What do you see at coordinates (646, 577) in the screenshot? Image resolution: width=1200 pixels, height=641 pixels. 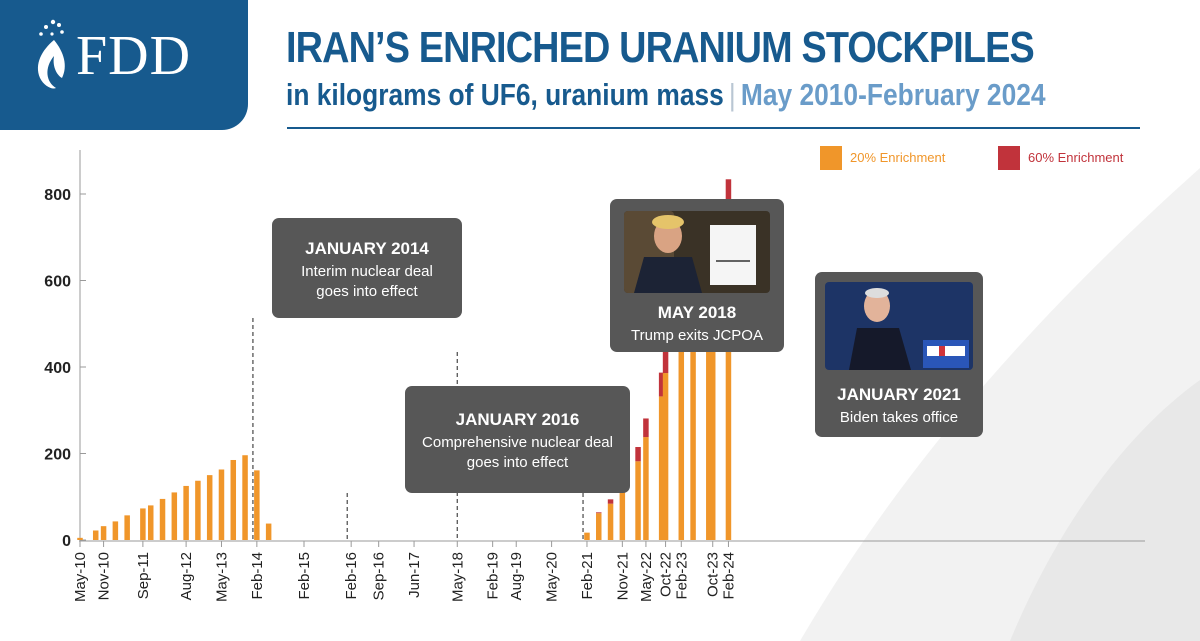 I see `x-tick-label: May-22` at bounding box center [646, 577].